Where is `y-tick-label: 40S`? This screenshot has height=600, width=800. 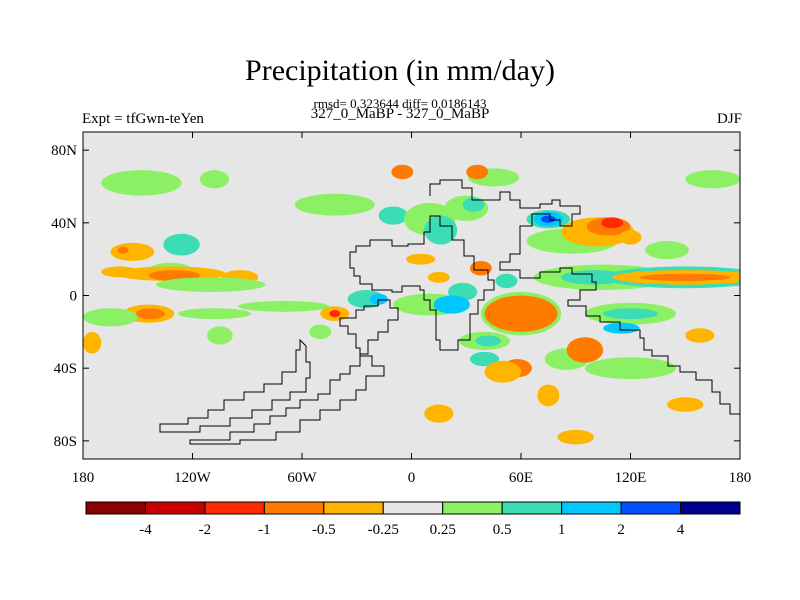 y-tick-label: 40S is located at coordinates (65, 369).